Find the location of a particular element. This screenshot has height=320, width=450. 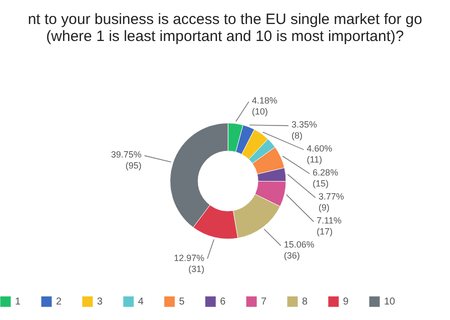

data-label: 15.06% (36) is located at coordinates (299, 250).